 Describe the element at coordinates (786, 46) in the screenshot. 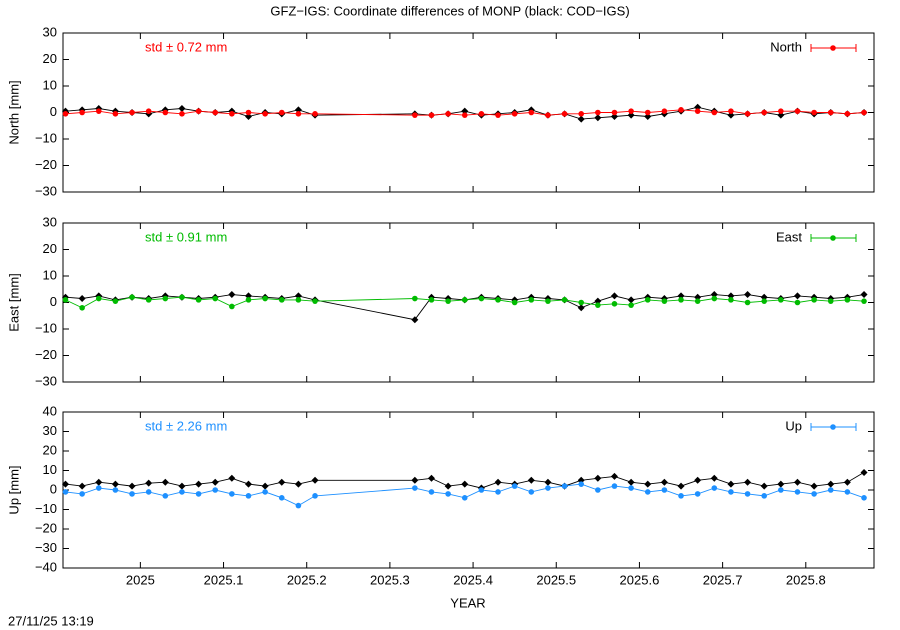

I see `legend-label: North` at that location.